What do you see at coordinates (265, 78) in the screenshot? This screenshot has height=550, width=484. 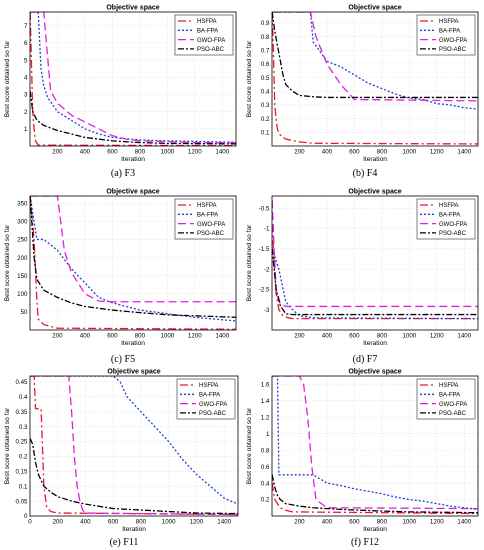 I see `y-tick-label: 0.5` at bounding box center [265, 78].